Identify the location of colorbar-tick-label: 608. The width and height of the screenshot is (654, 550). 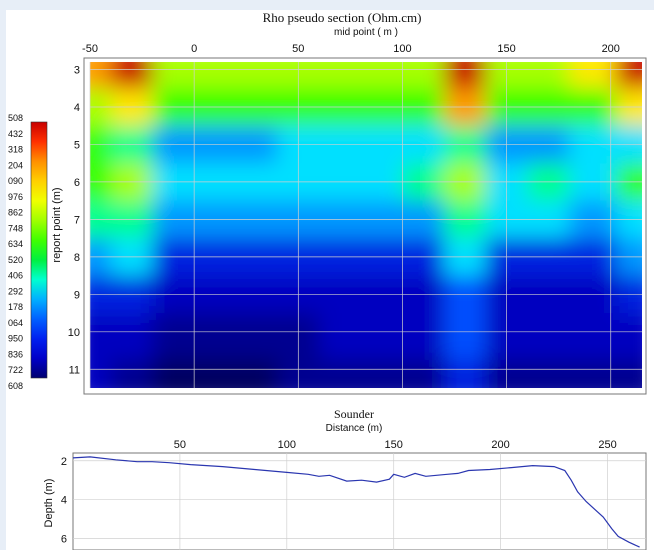
(15, 386).